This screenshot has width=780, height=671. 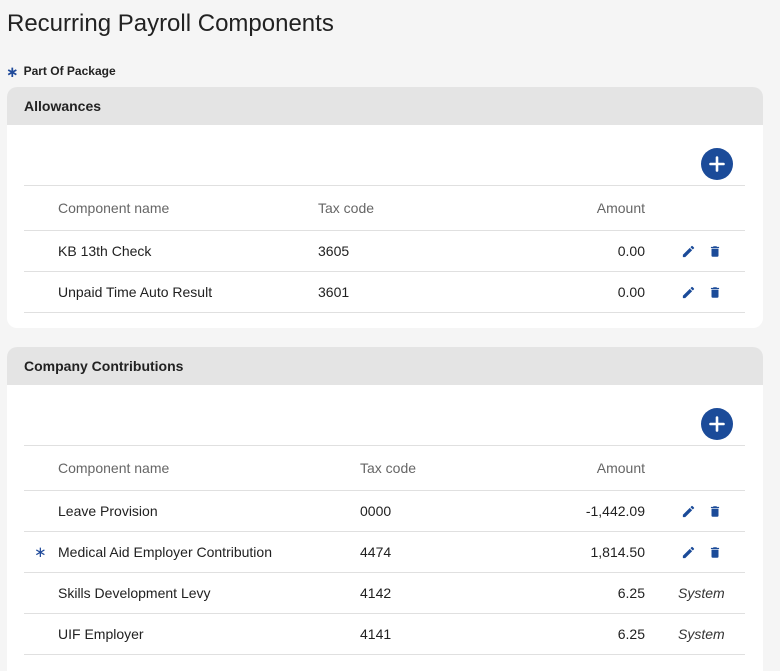 I want to click on table-row: Unpaid Time Auto Result 3601 0.00, so click(x=384, y=292).